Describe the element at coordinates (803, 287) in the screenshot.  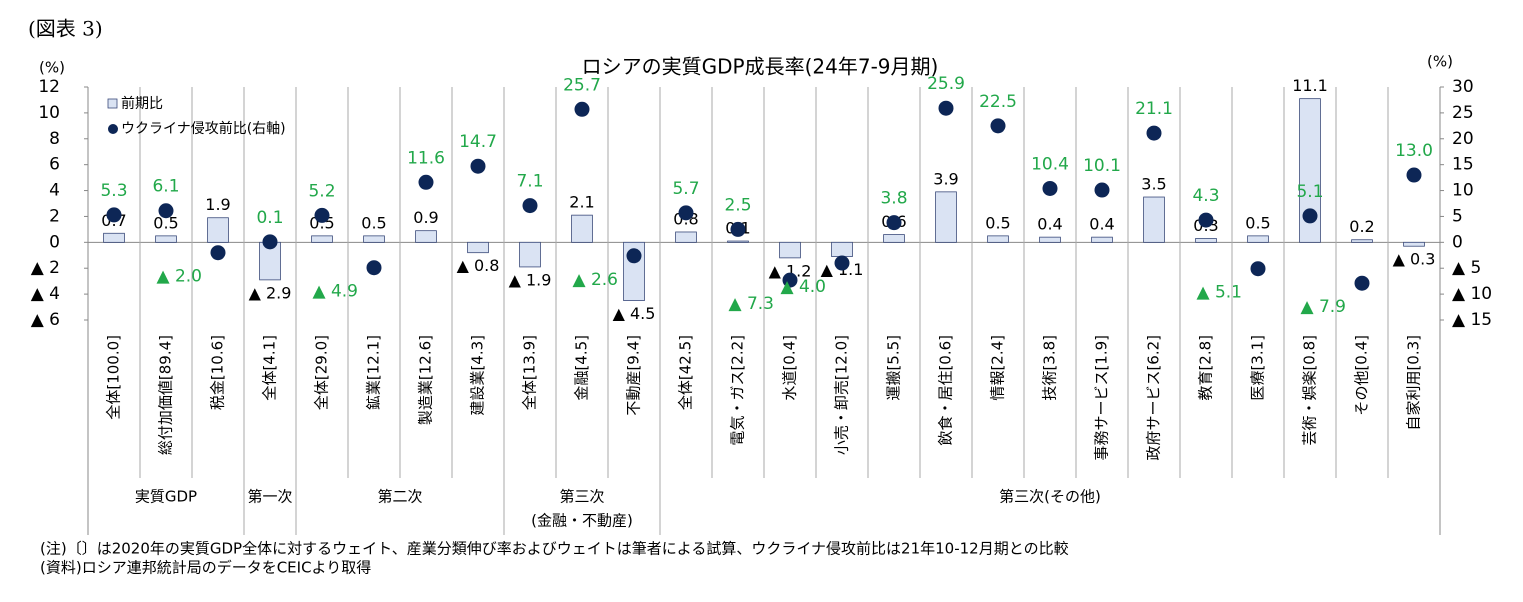
I see `dot-value-label: ▲ 4.0` at that location.